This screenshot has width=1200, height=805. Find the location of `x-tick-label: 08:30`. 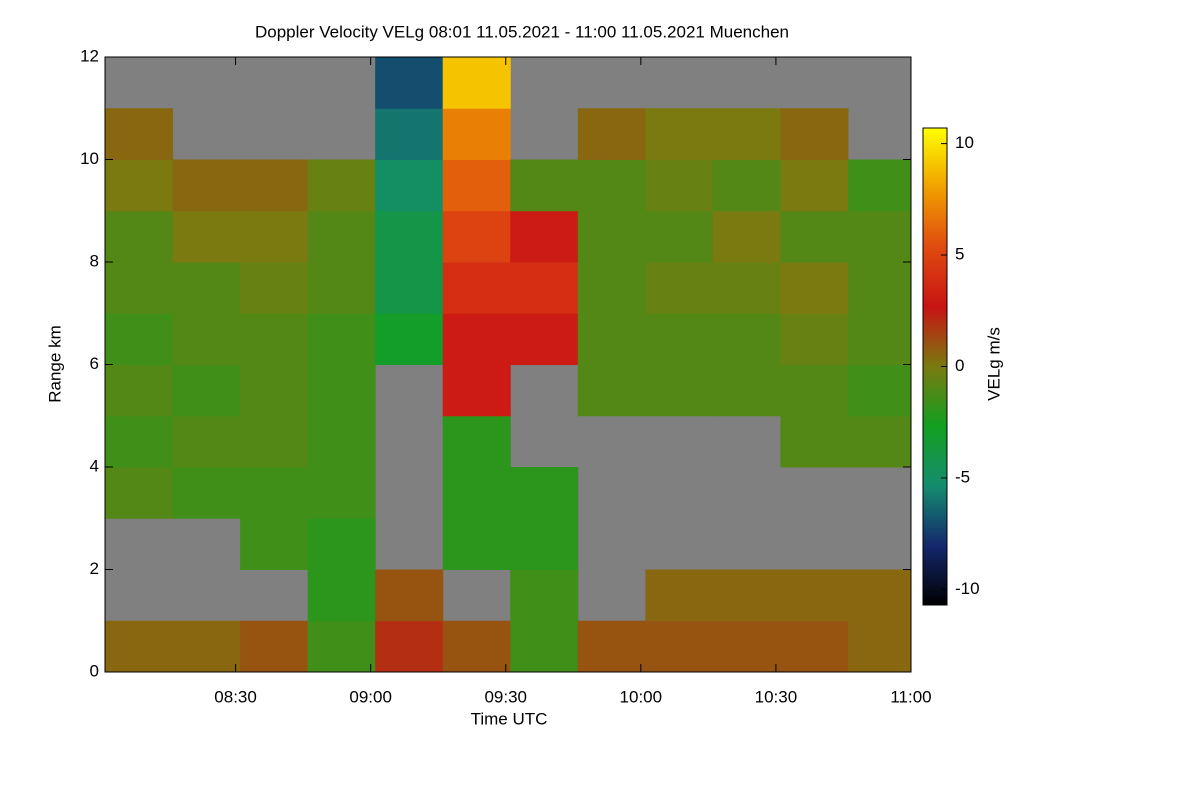

x-tick-label: 08:30 is located at coordinates (235, 696).